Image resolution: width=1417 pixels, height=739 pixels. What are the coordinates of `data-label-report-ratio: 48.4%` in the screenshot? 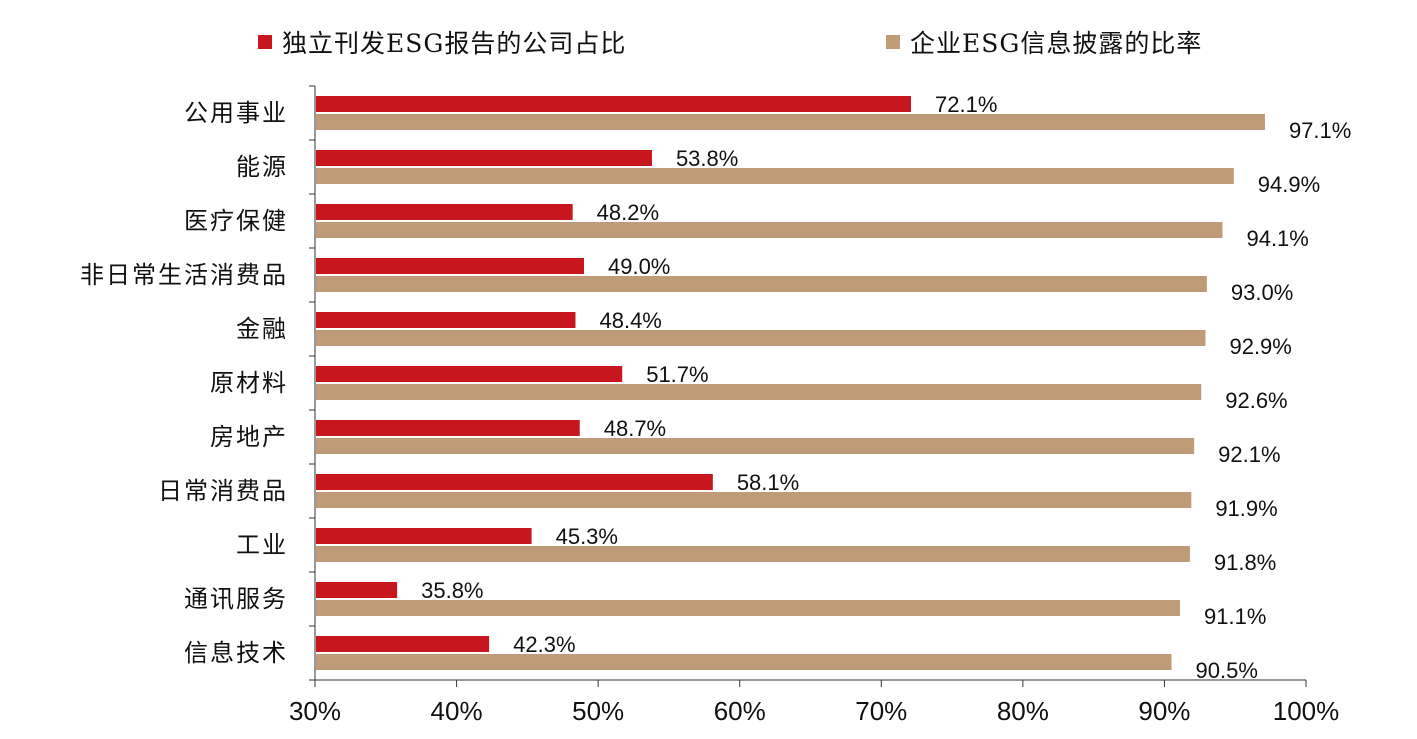 It's located at (630, 320).